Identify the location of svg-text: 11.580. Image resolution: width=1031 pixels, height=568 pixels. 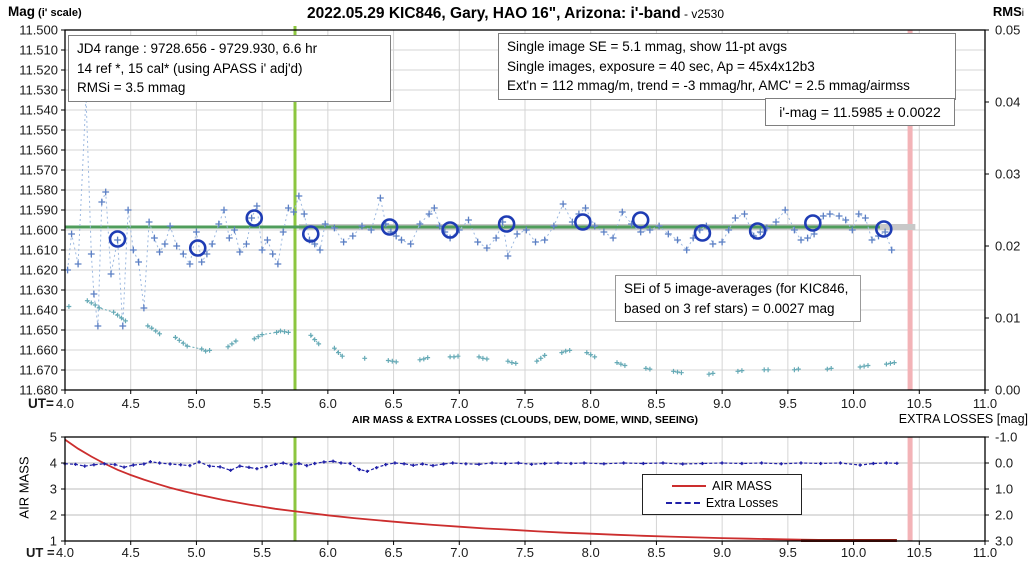
(38, 190).